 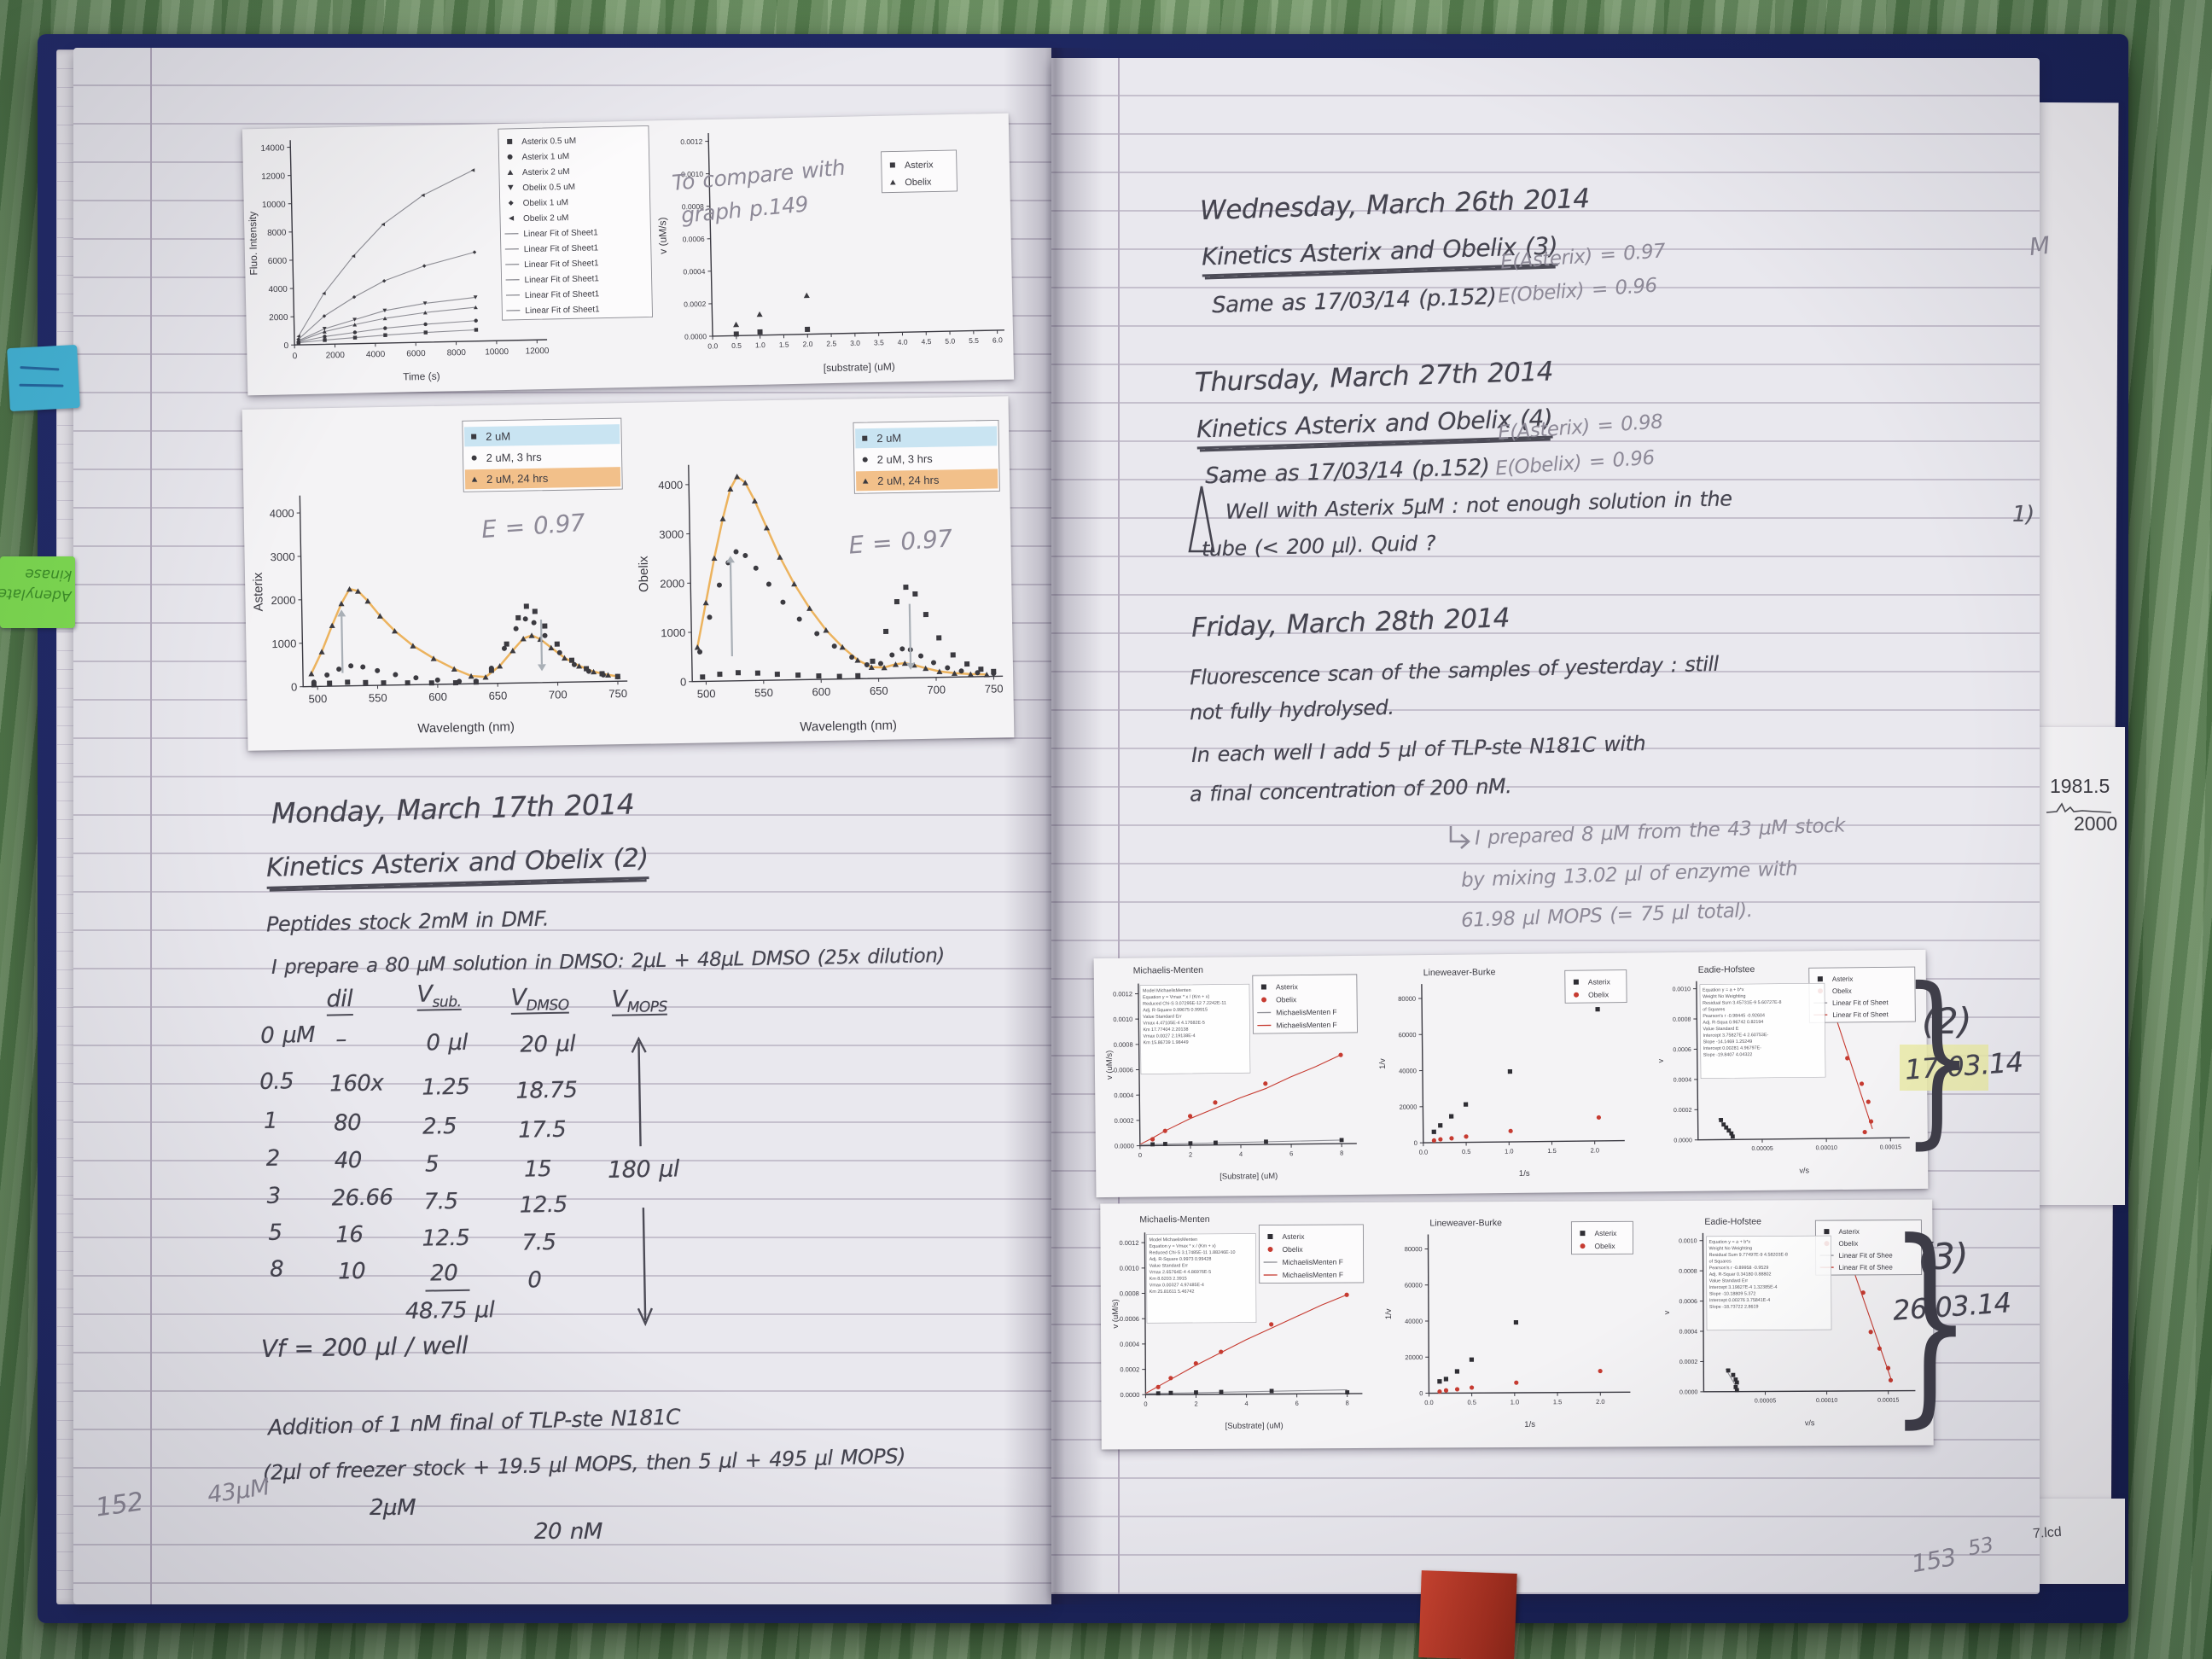 I want to click on svg-text: 2 uM, 24 hrs, so click(x=517, y=479).